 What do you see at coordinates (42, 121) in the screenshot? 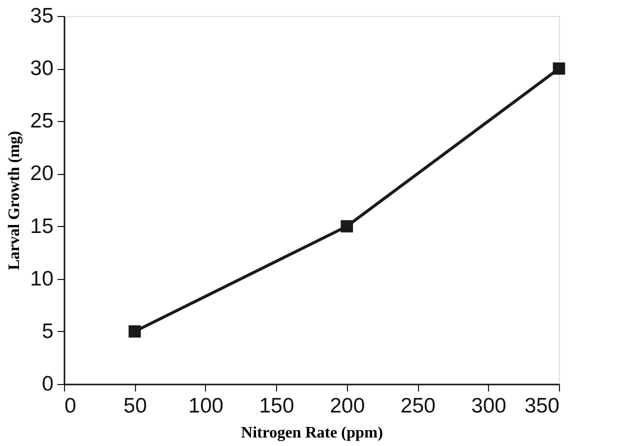
I see `y-tick-label: 25` at bounding box center [42, 121].